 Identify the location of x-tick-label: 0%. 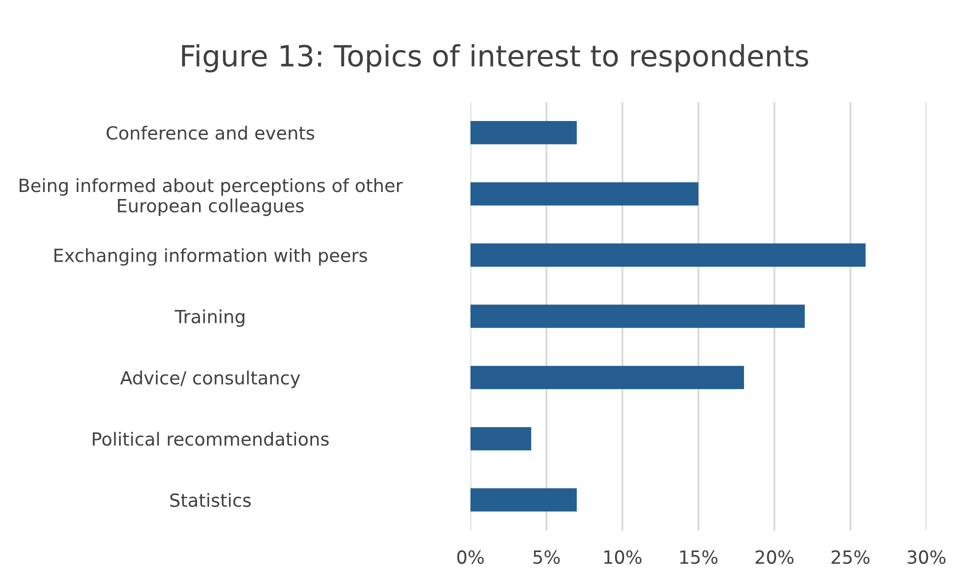
(470, 557).